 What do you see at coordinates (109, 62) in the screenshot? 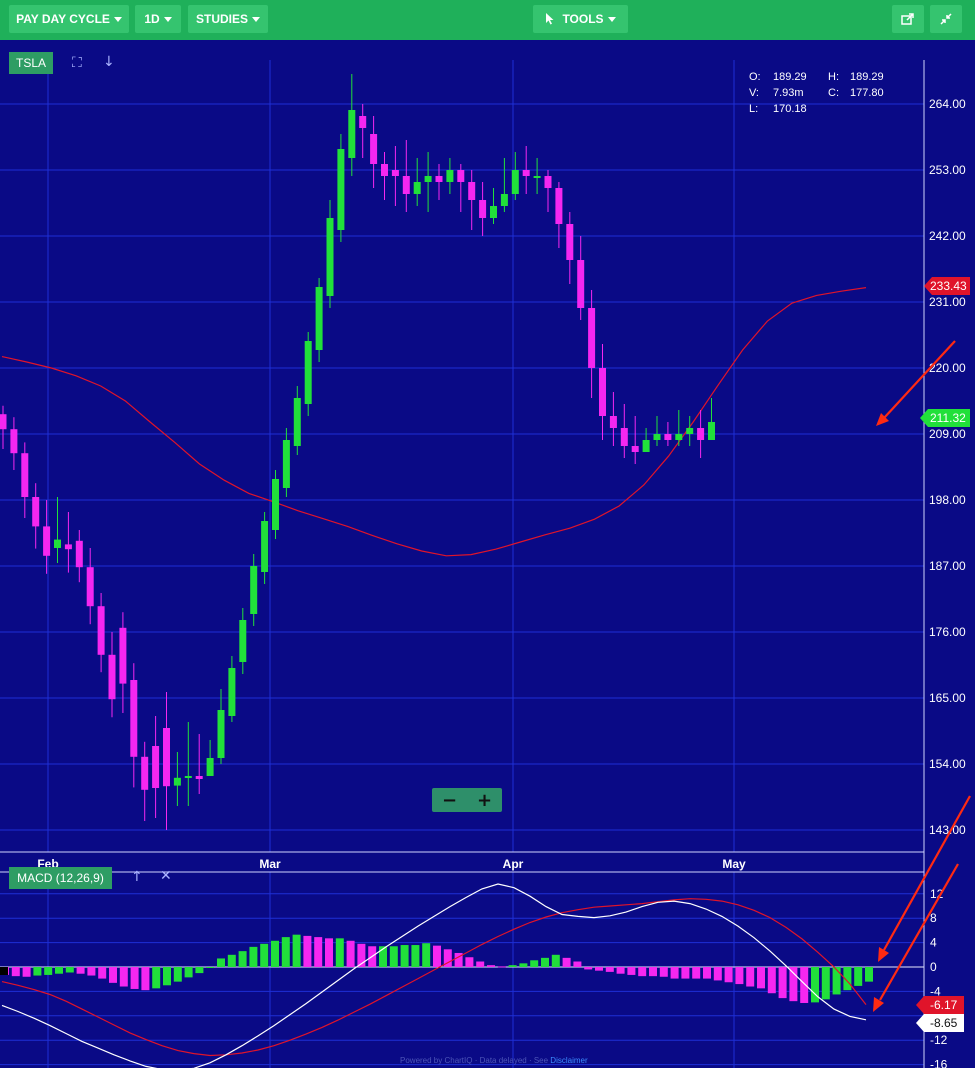
I see `arrow-down-icon: ↓` at bounding box center [109, 62].